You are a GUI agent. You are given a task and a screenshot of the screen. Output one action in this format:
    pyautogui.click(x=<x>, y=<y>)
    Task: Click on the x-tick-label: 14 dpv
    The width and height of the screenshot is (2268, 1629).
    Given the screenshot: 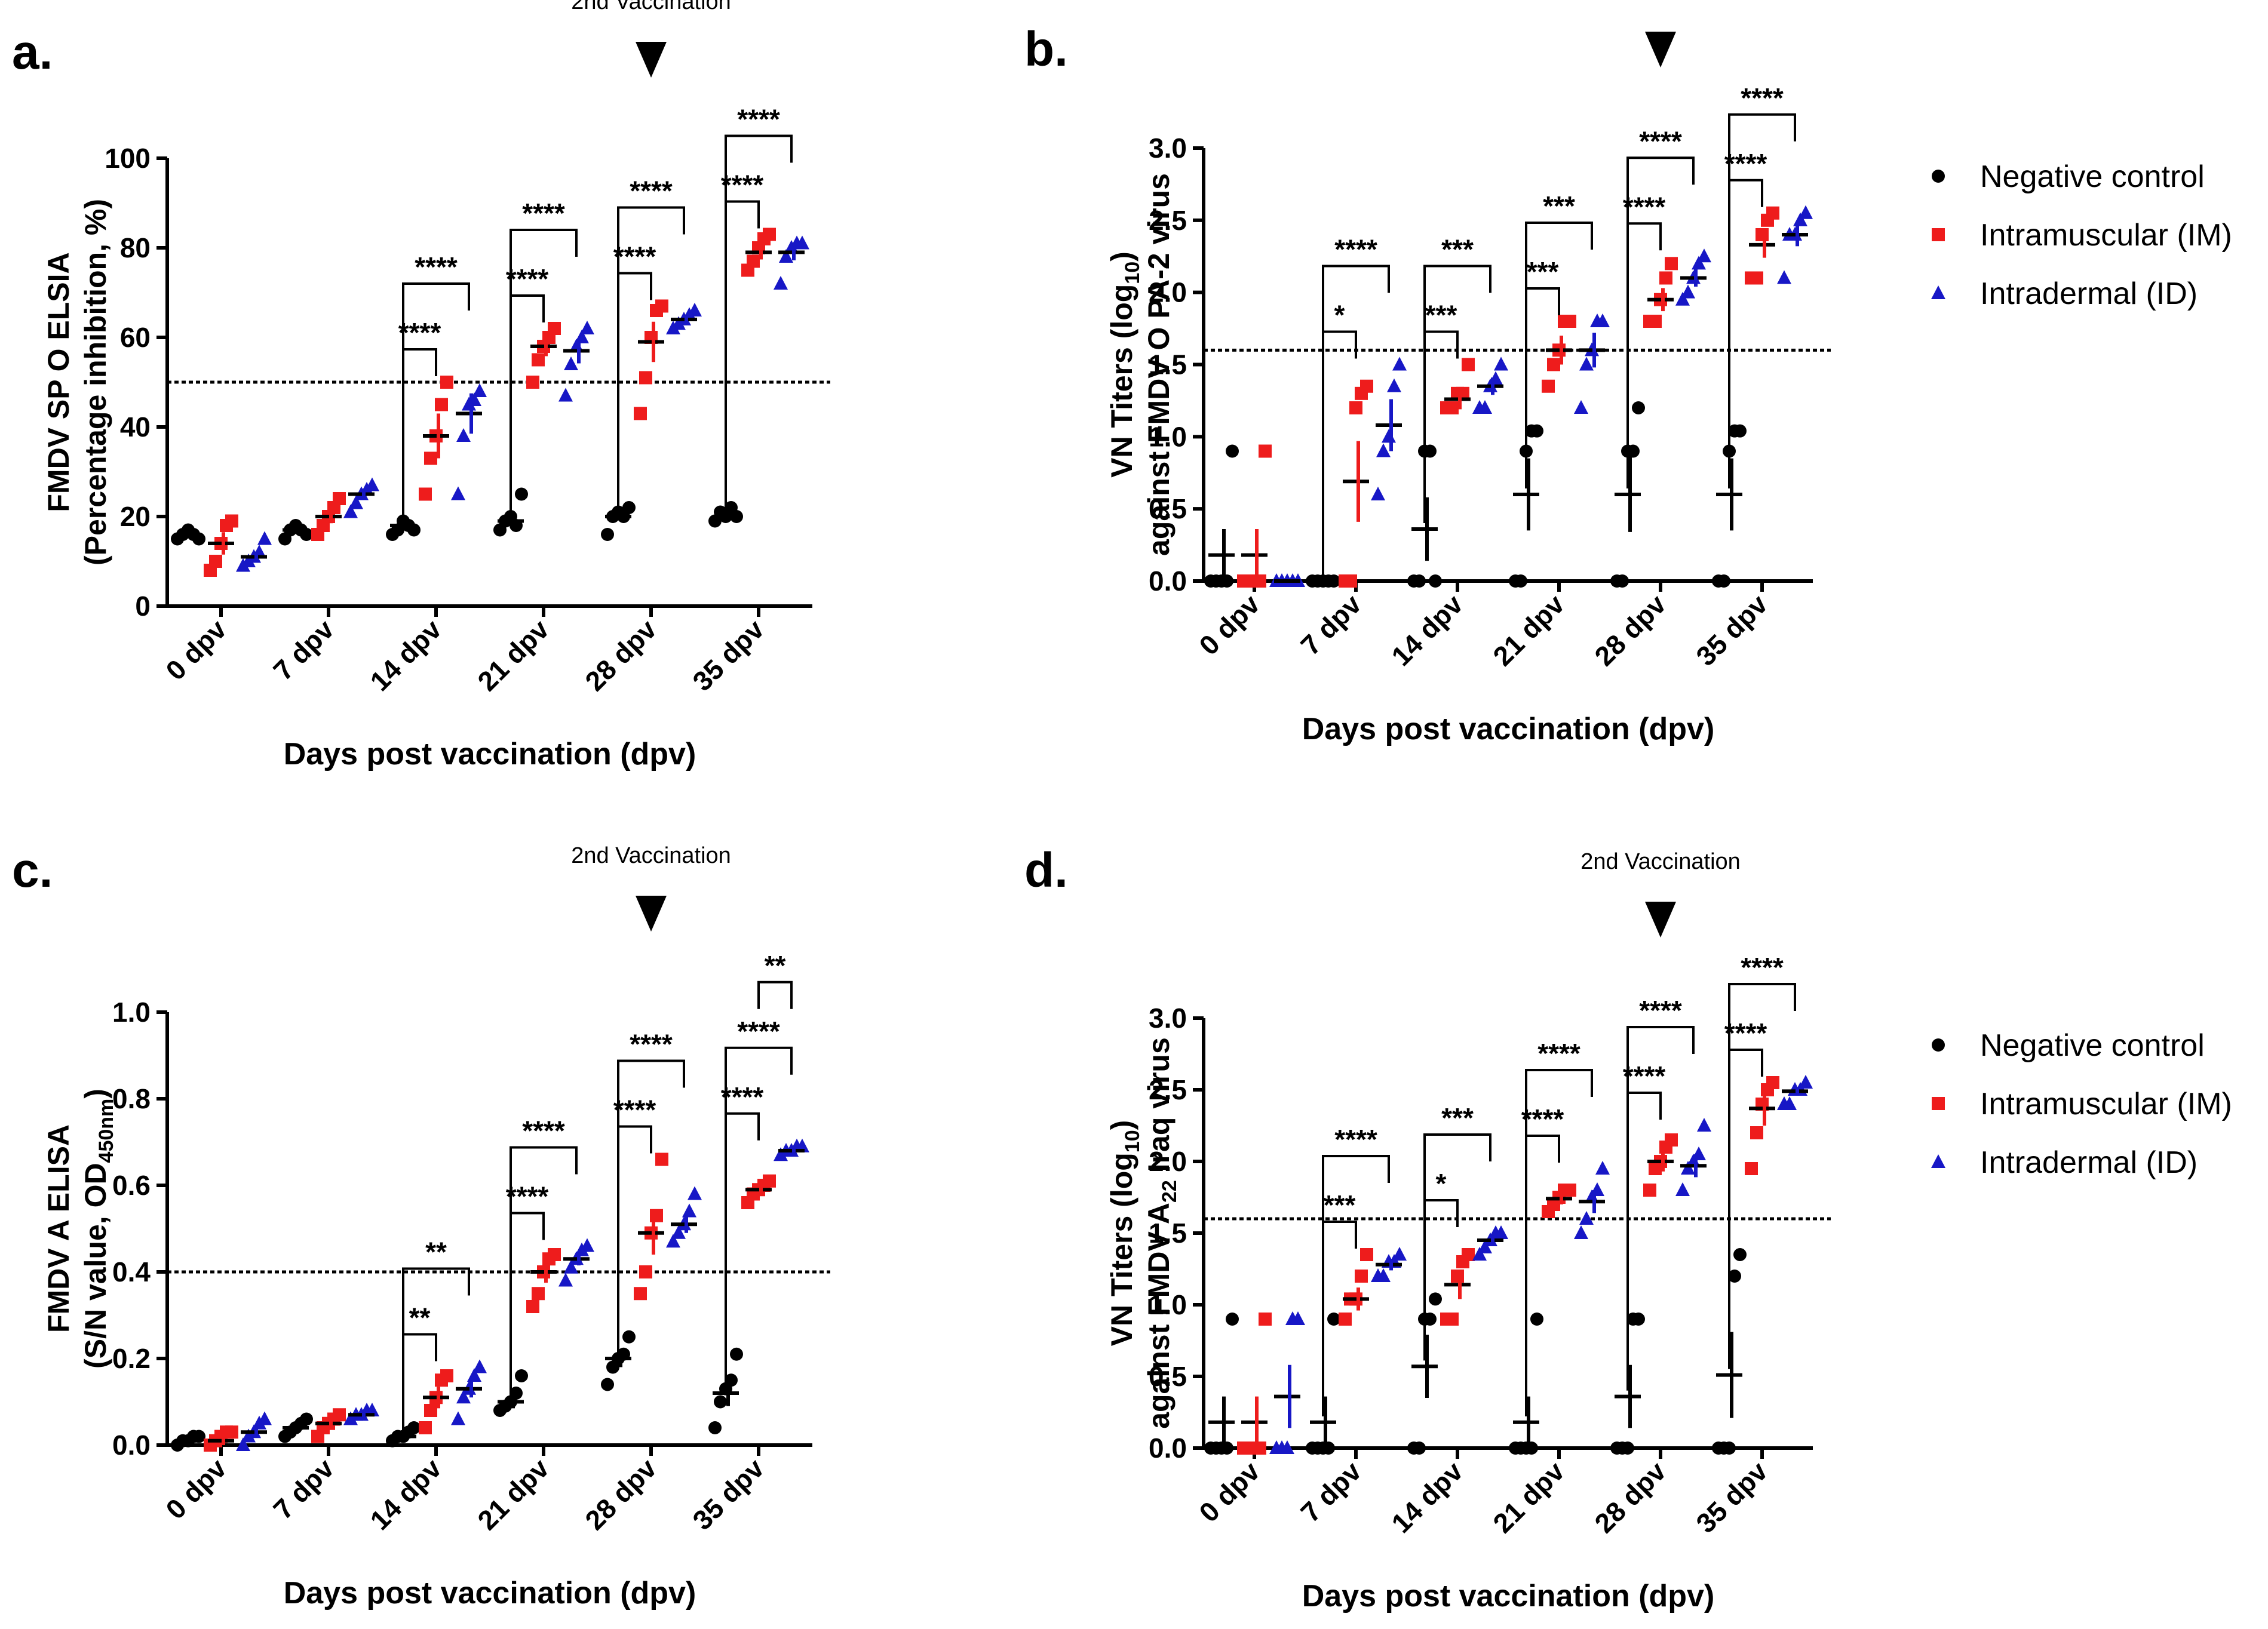 What is the action you would take?
    pyautogui.click(x=405, y=655)
    